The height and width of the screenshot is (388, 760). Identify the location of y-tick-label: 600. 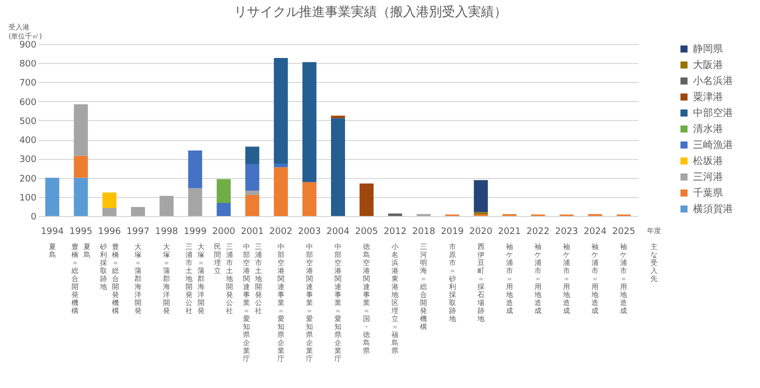
(28, 103).